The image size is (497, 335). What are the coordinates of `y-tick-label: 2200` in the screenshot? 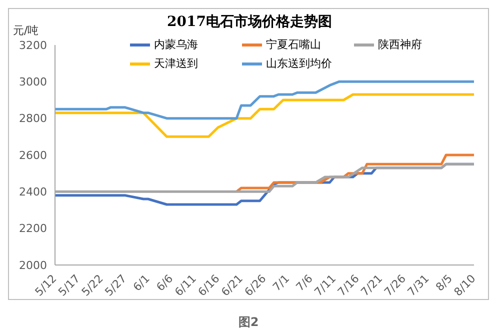 It's located at (33, 229).